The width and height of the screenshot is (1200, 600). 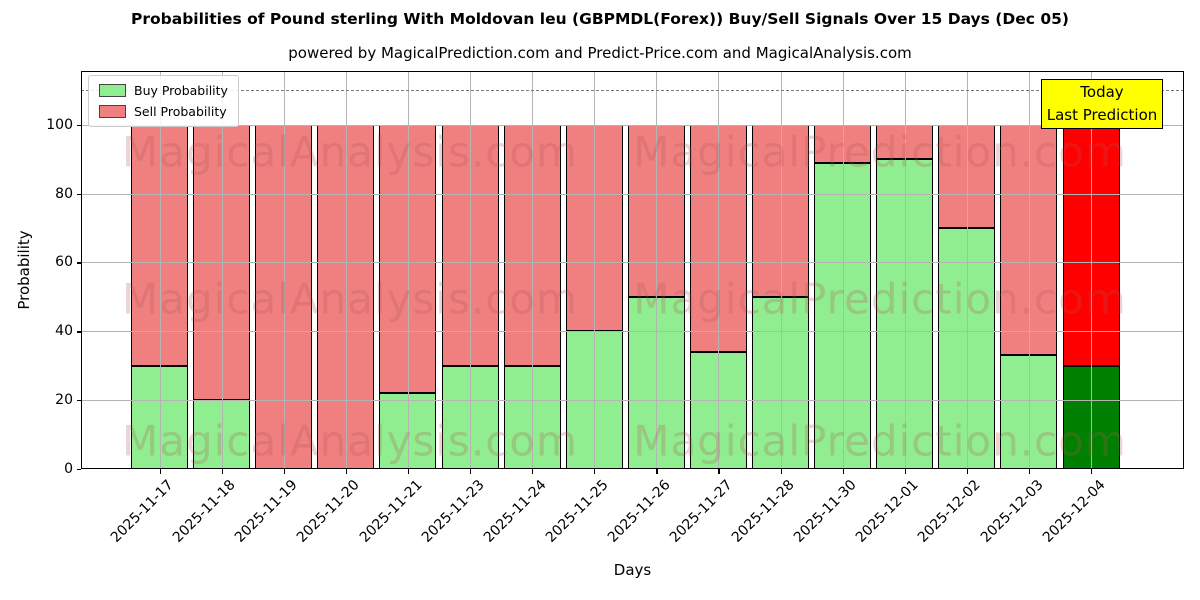 I want to click on x-tick-label: 2025-11-27, so click(x=701, y=511).